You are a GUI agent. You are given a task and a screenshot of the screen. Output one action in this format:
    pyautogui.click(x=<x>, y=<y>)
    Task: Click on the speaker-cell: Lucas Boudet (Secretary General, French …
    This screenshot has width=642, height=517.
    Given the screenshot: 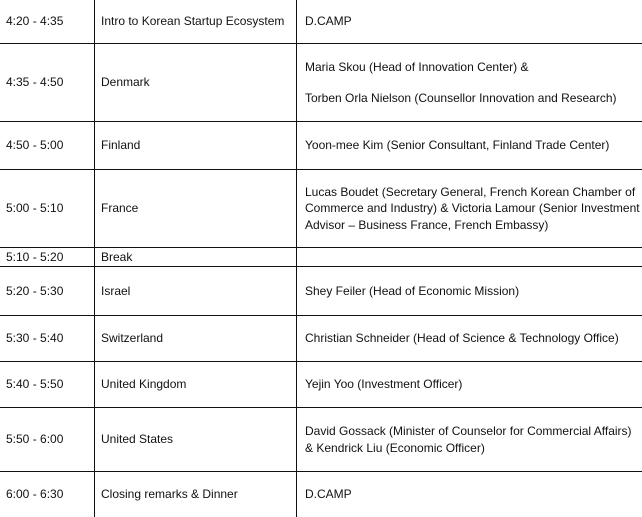 What is the action you would take?
    pyautogui.click(x=469, y=208)
    